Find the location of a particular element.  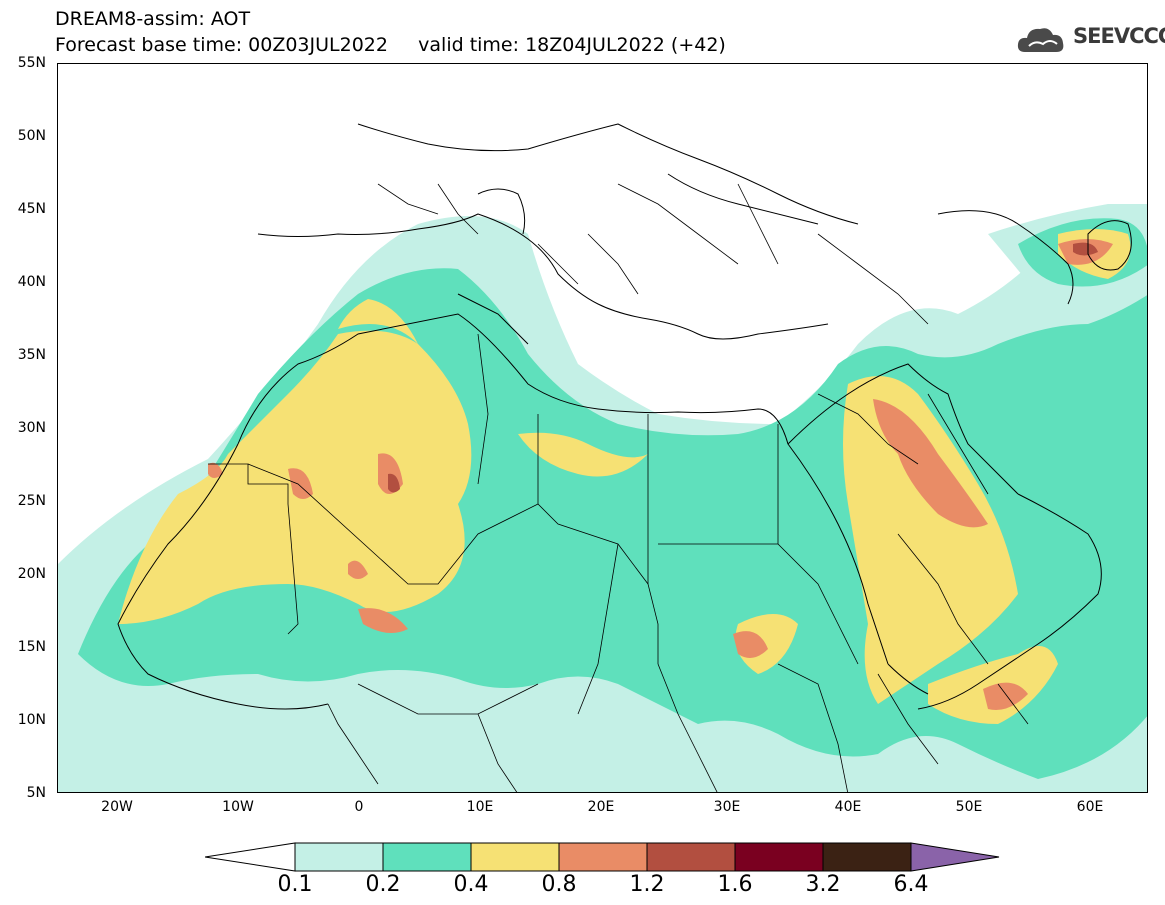

lat-label: 15N is located at coordinates (31, 647).